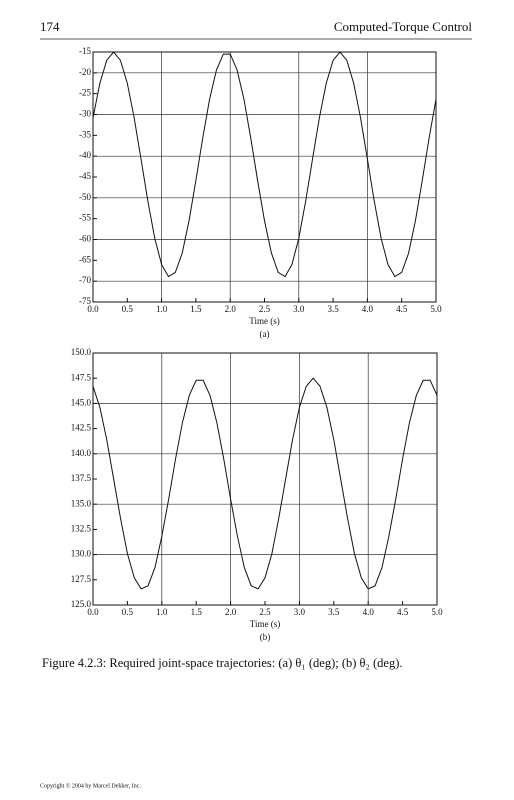  Describe the element at coordinates (85, 114) in the screenshot. I see `y-tick-label: -30` at that location.